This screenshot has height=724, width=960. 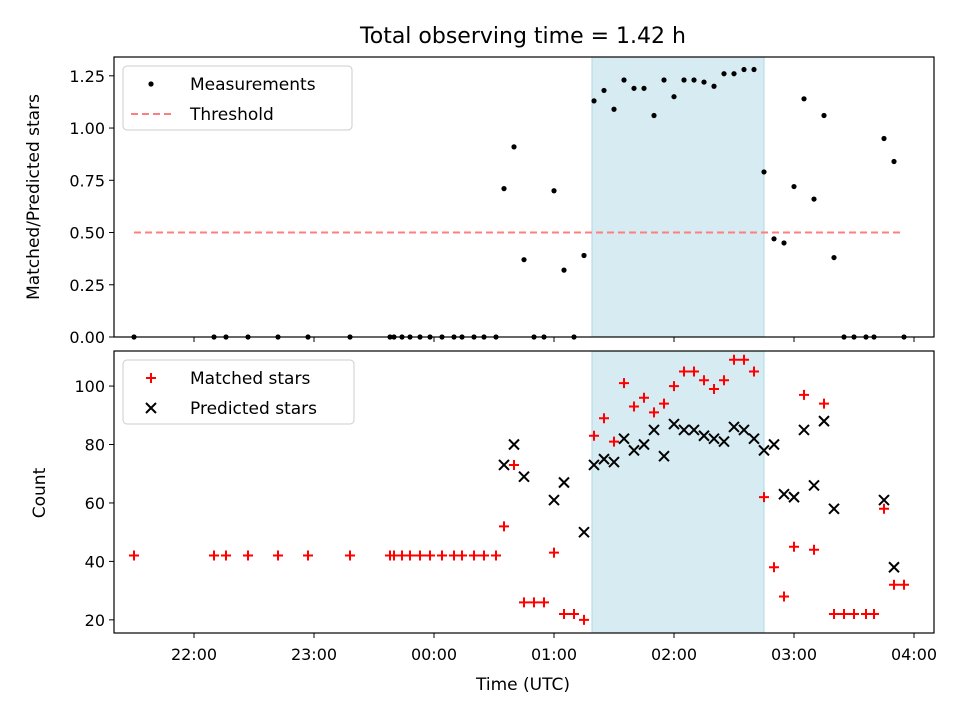 I want to click on legend-item: Matched stars, so click(x=228, y=379).